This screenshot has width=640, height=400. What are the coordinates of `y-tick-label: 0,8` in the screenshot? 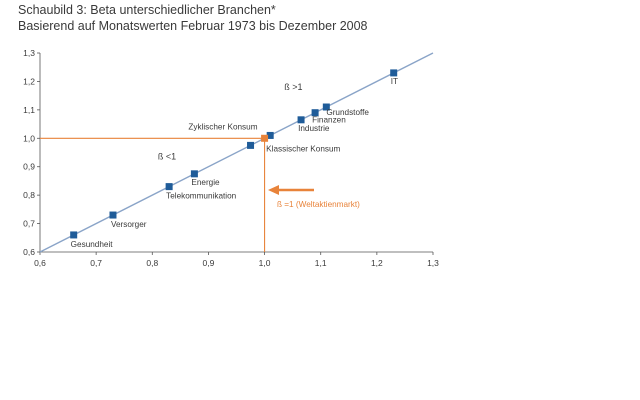 It's located at (29, 195).